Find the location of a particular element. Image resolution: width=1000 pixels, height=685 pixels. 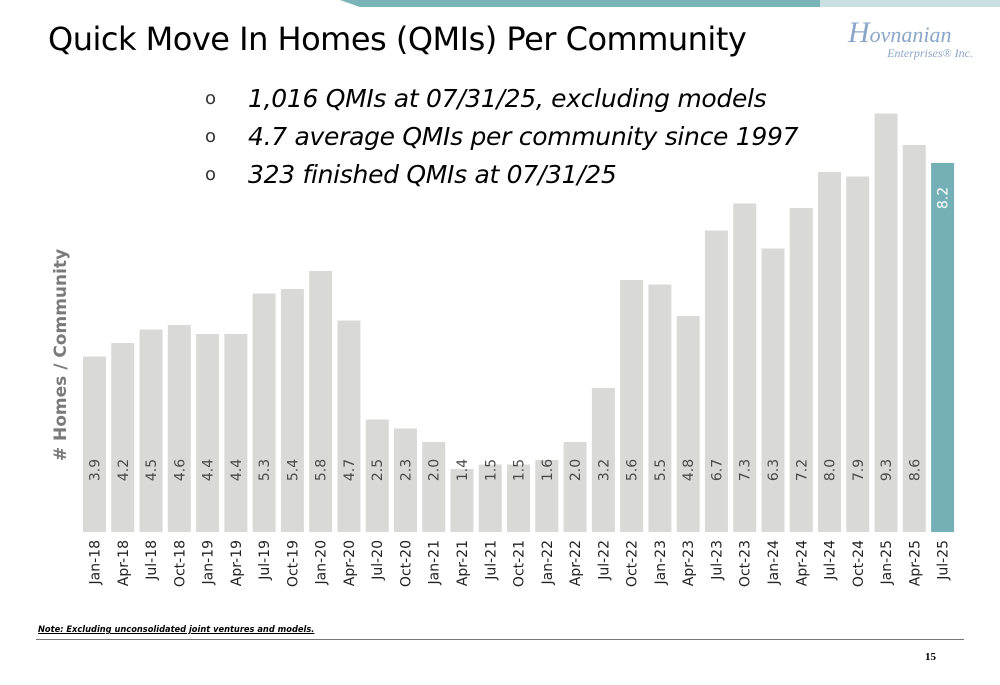

logo-wordmark: Hovnanian is located at coordinates (900, 32).